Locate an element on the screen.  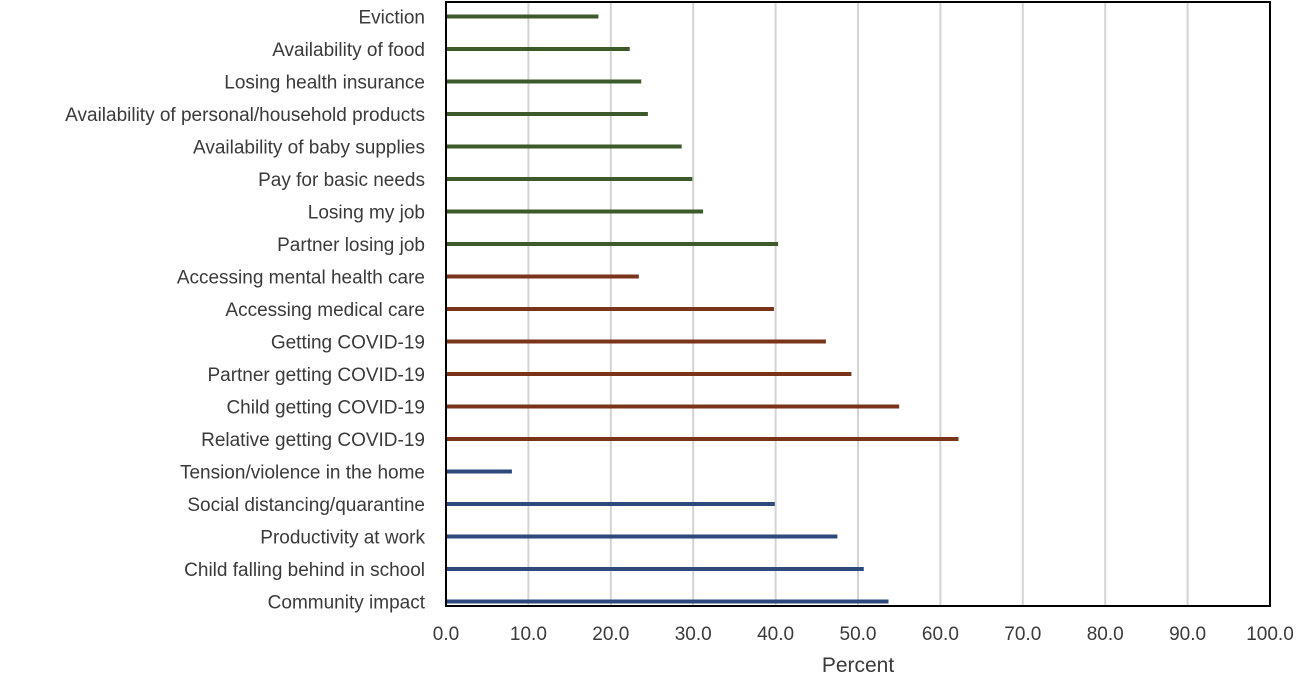
x-tick-label: 20.0 is located at coordinates (610, 634).